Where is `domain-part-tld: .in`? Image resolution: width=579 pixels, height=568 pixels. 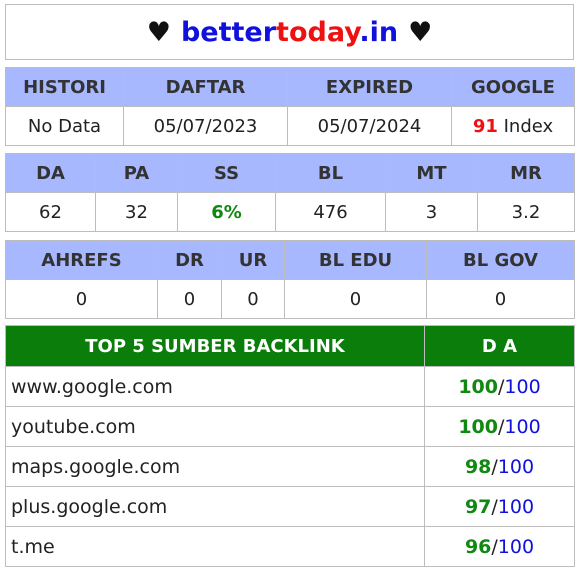 domain-part-tld: .in is located at coordinates (379, 32).